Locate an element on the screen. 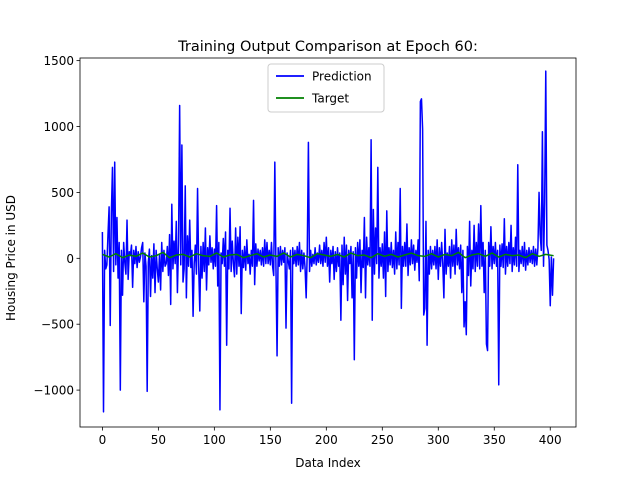  x-tick-label: 50 is located at coordinates (158, 440).